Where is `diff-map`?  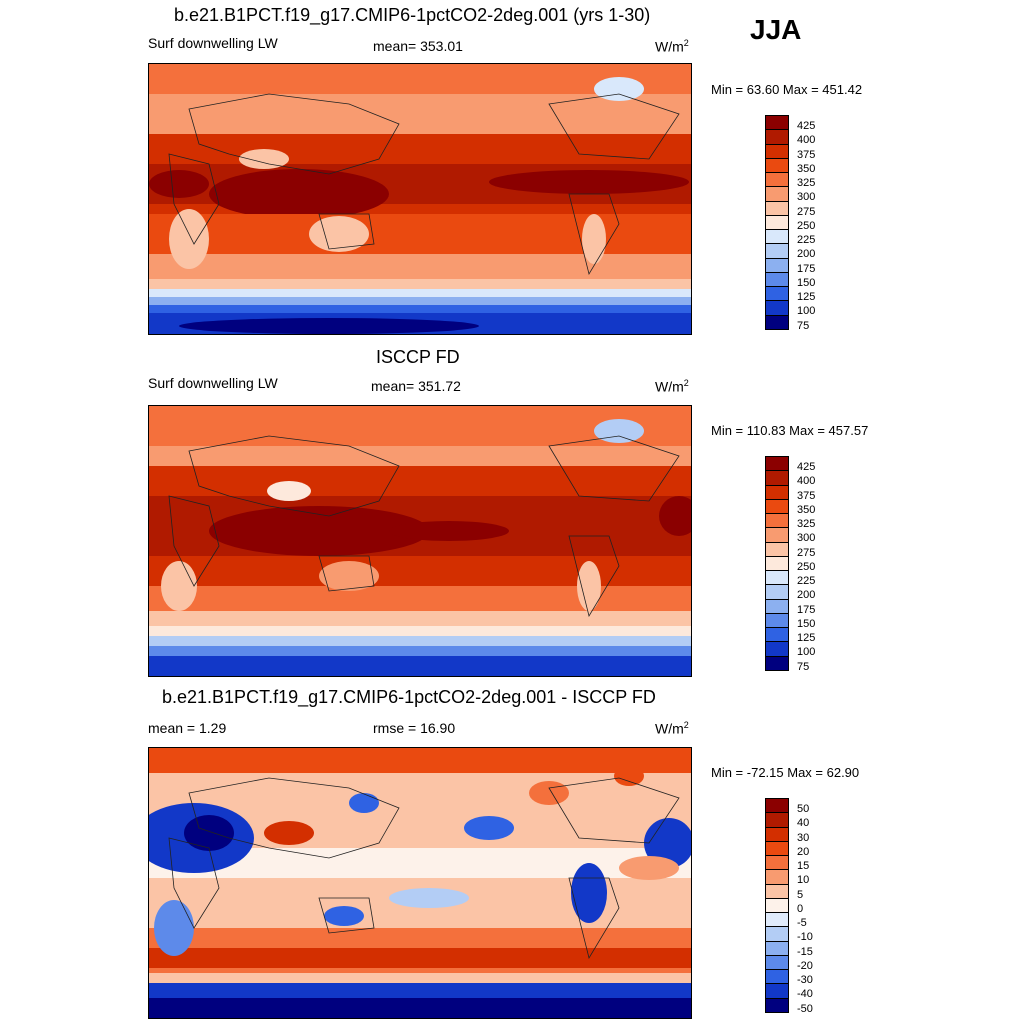 diff-map is located at coordinates (420, 883).